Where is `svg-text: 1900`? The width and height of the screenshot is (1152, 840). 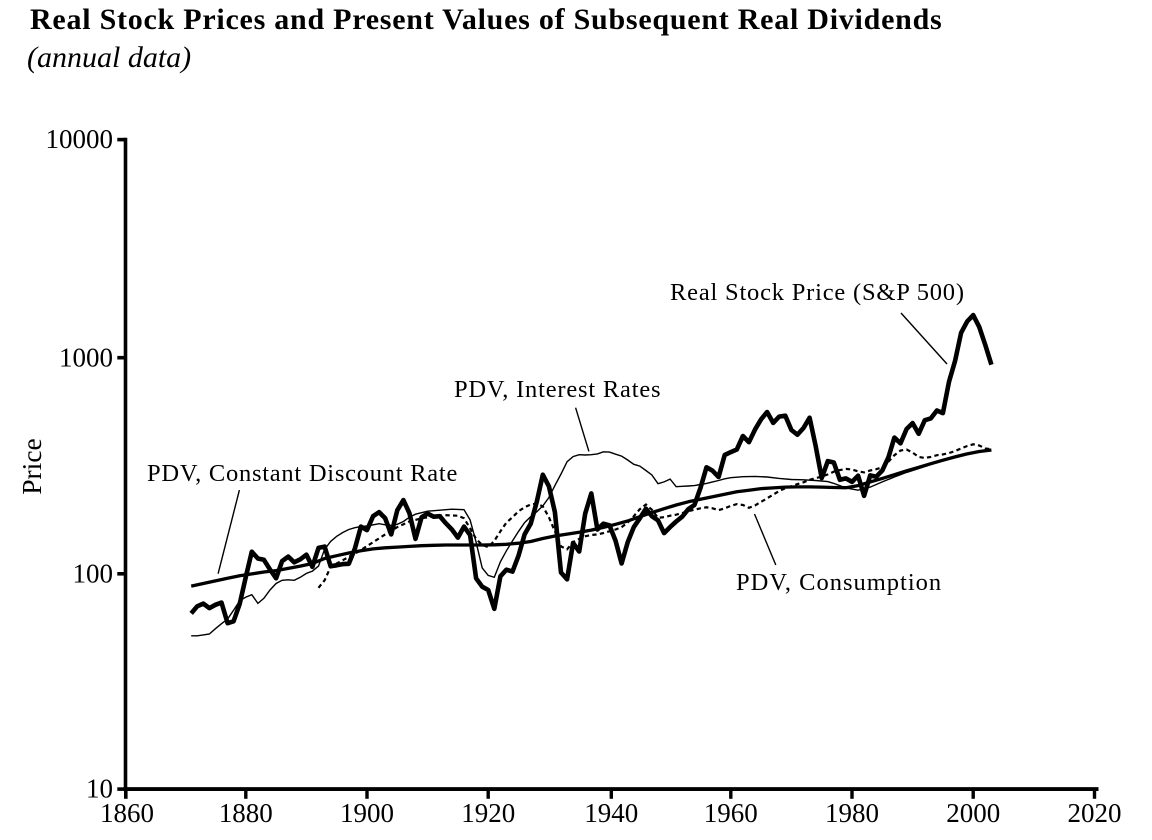
svg-text: 1900 is located at coordinates (367, 813).